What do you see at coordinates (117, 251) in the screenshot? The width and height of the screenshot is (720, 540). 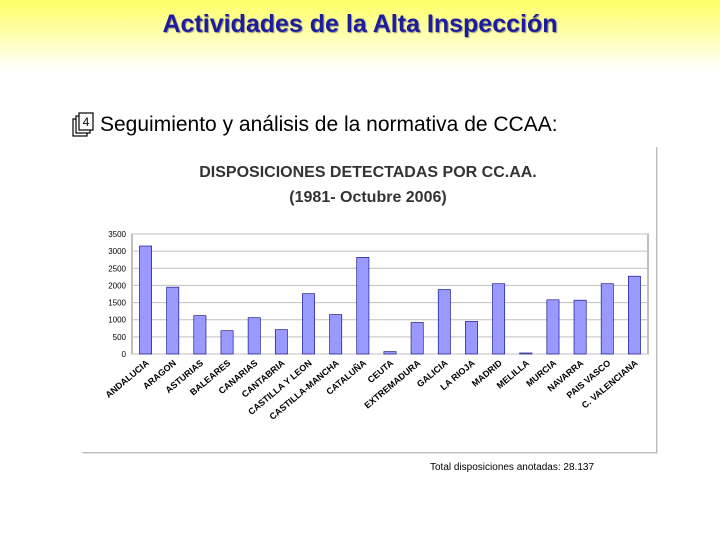 I see `y-tick-label: 3000` at bounding box center [117, 251].